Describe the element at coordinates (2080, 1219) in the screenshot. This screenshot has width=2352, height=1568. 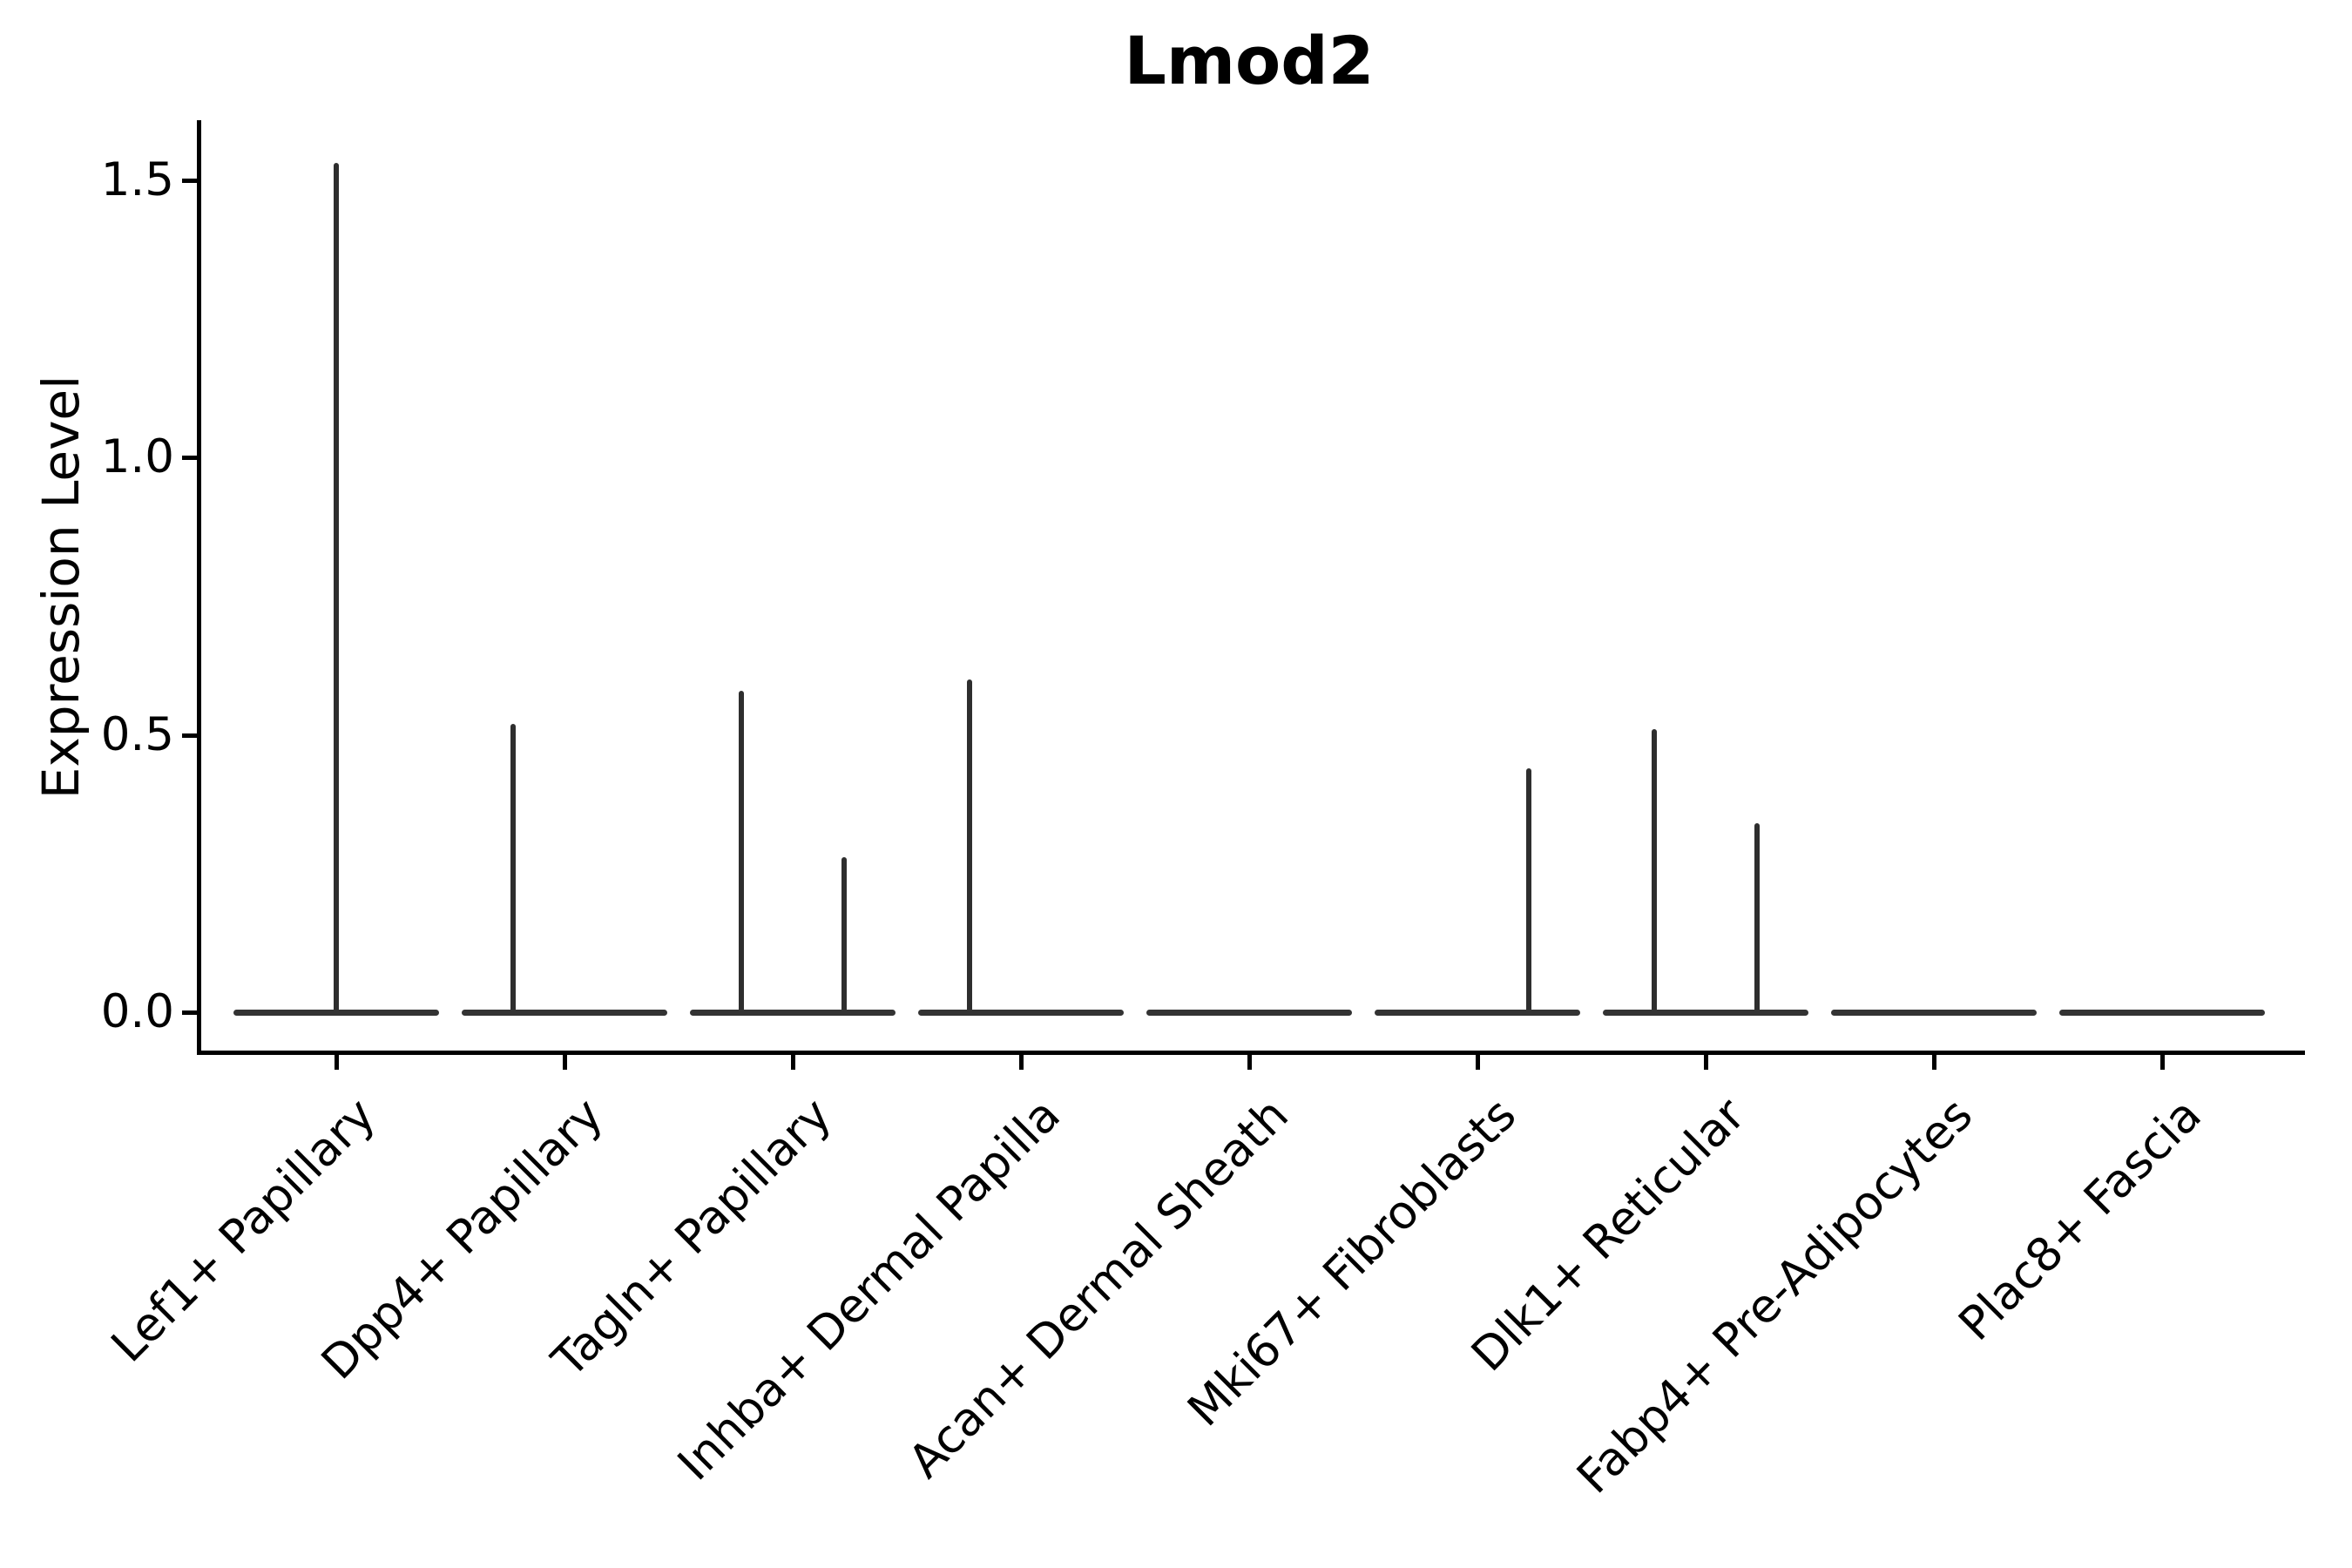
I see `x-tick-label: Plac8+ Fascia` at that location.